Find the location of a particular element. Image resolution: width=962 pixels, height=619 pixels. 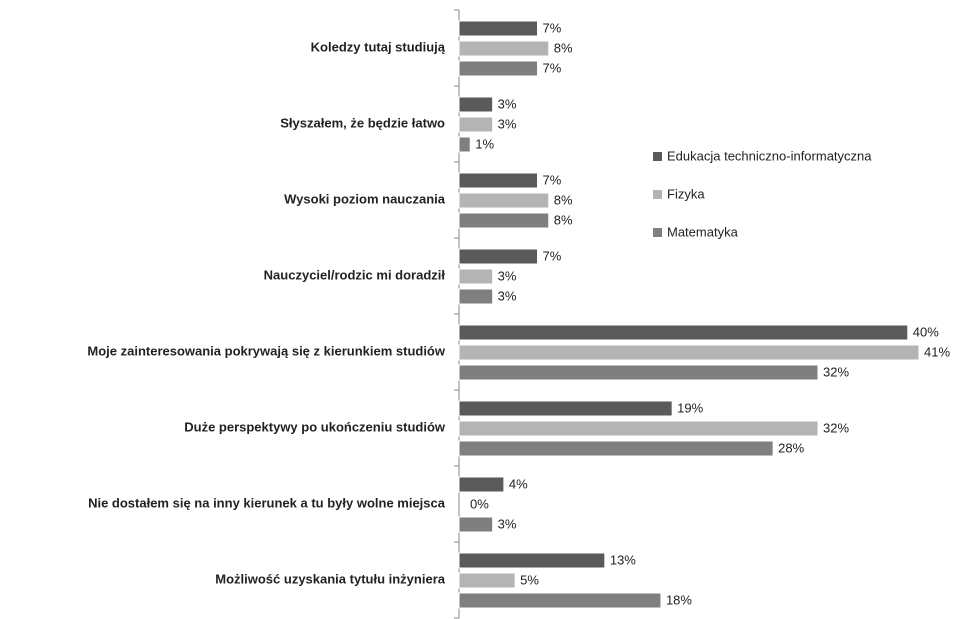

value-label: 19% is located at coordinates (690, 407).